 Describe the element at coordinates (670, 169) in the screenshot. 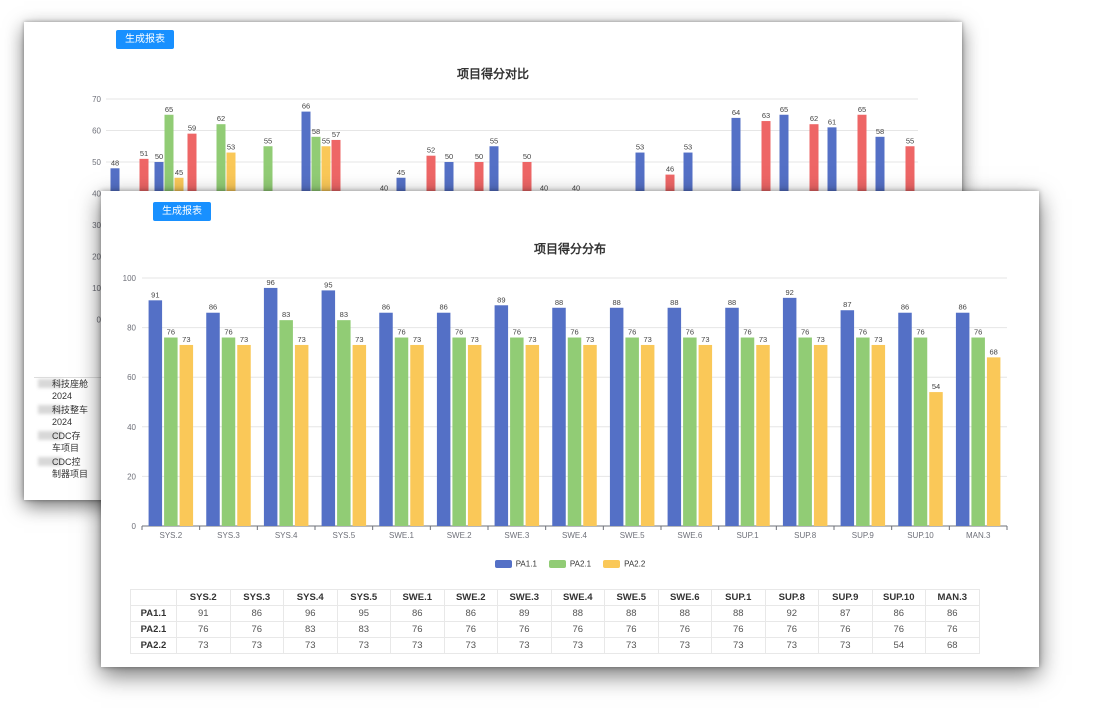

I see `data-label: 46` at that location.